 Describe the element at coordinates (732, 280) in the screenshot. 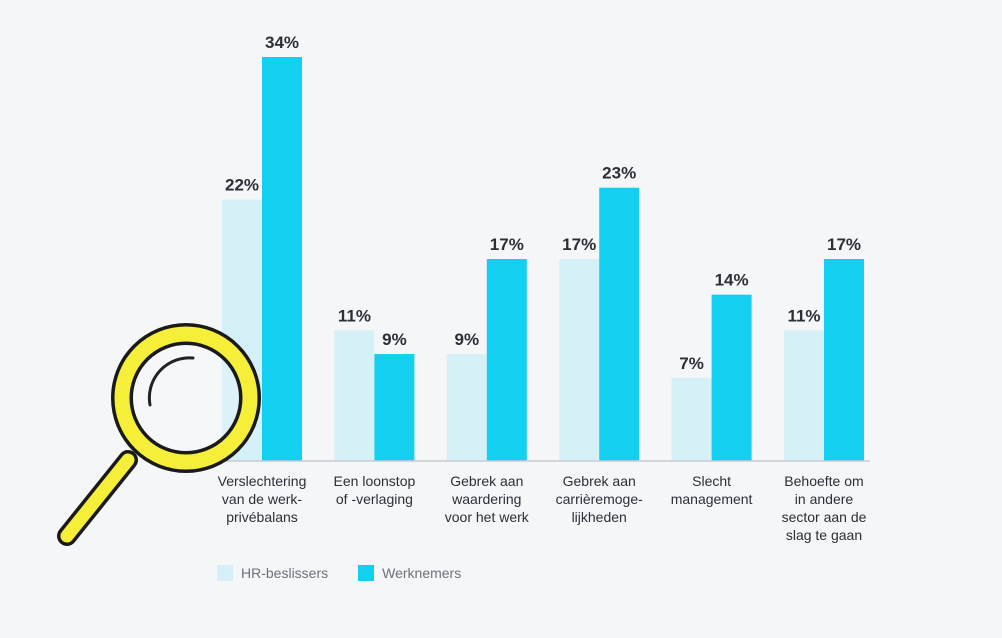

I see `value-label-werknemers-4: 14%` at that location.